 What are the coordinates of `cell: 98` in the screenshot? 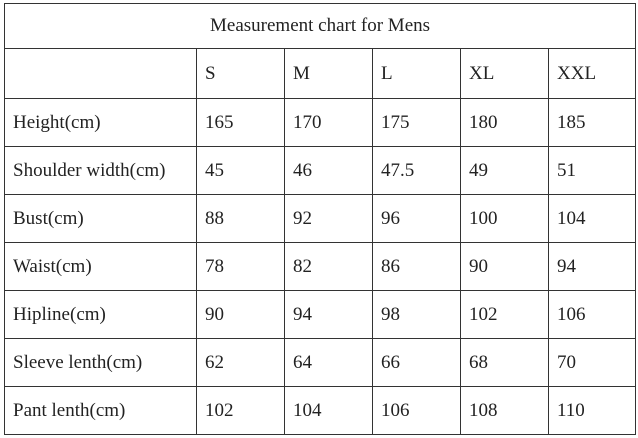 It's located at (416, 314).